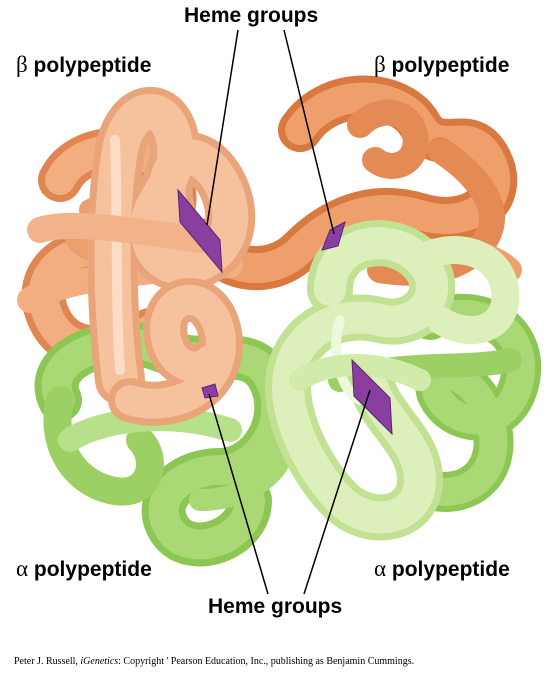 This screenshot has height=675, width=549. What do you see at coordinates (275, 606) in the screenshot?
I see `heme-groups-label-bottom: Heme groups` at bounding box center [275, 606].